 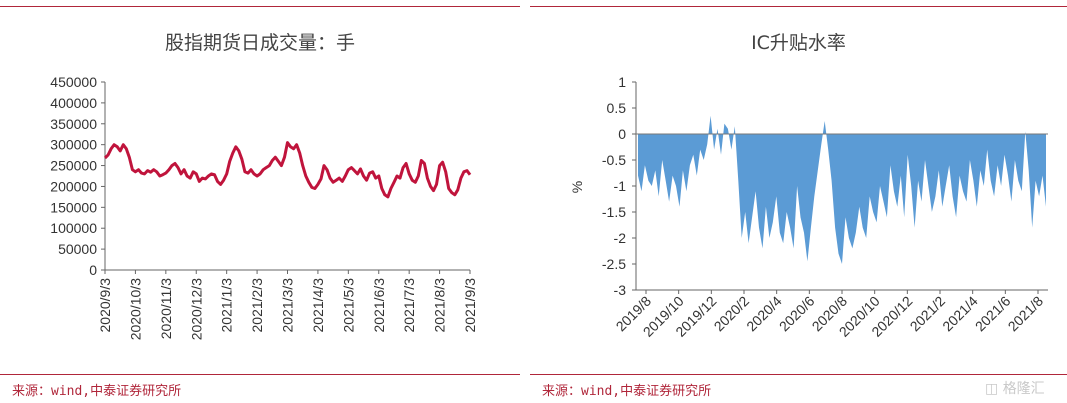 I want to click on y-tick-label: 450000, so click(x=73, y=82).